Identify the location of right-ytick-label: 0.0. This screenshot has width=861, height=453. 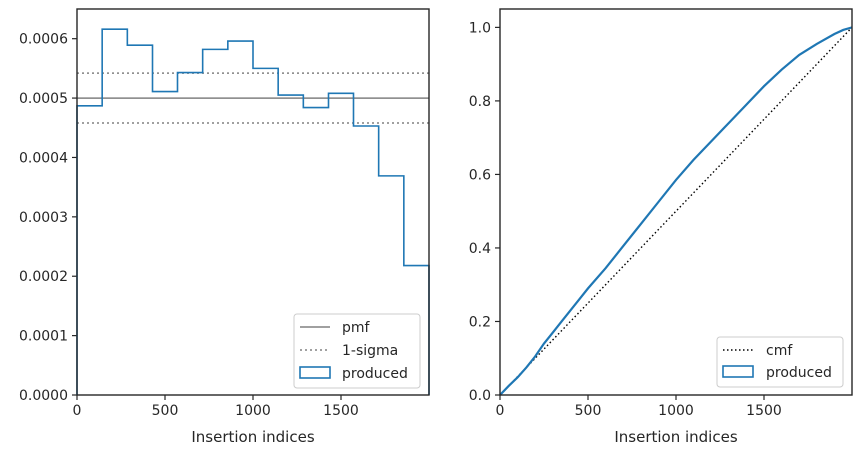
(480, 396).